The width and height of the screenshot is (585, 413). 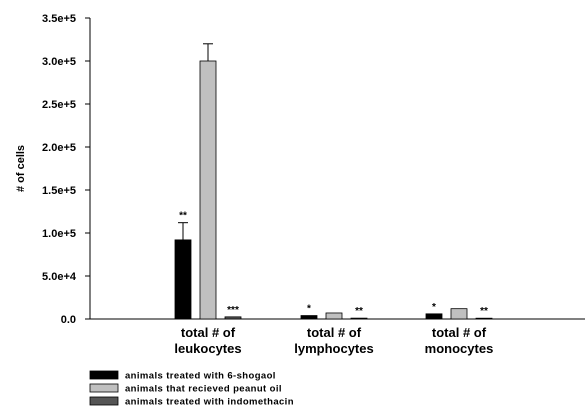 I want to click on y-tick-label: 0.0, so click(x=68, y=320).